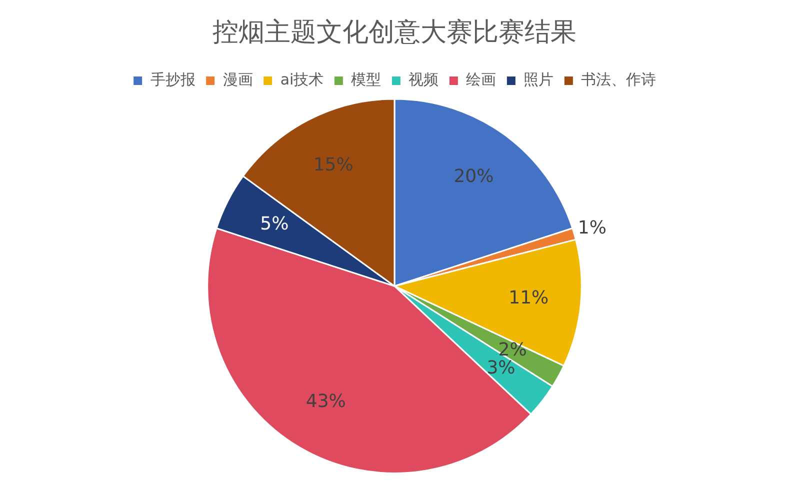 This screenshot has height=486, width=789. What do you see at coordinates (592, 227) in the screenshot?
I see `data-label: 1%` at bounding box center [592, 227].